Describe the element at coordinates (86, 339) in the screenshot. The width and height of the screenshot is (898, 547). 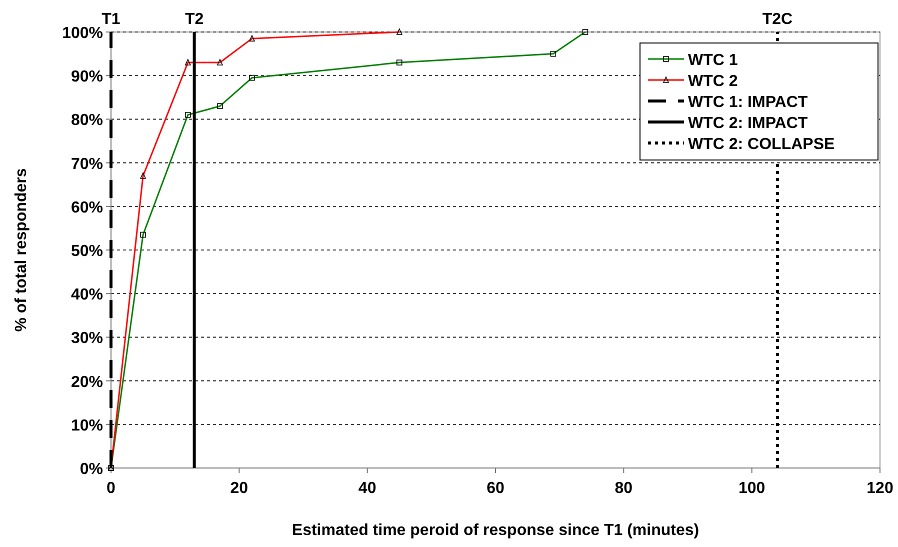
I see `y-tick-label: 30%` at that location.